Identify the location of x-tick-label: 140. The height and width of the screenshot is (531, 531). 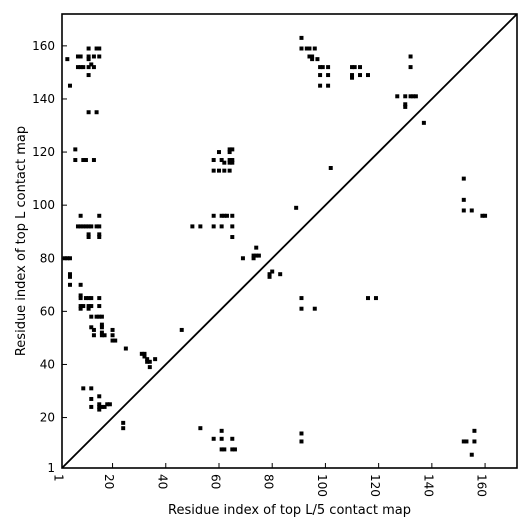
(428, 485).